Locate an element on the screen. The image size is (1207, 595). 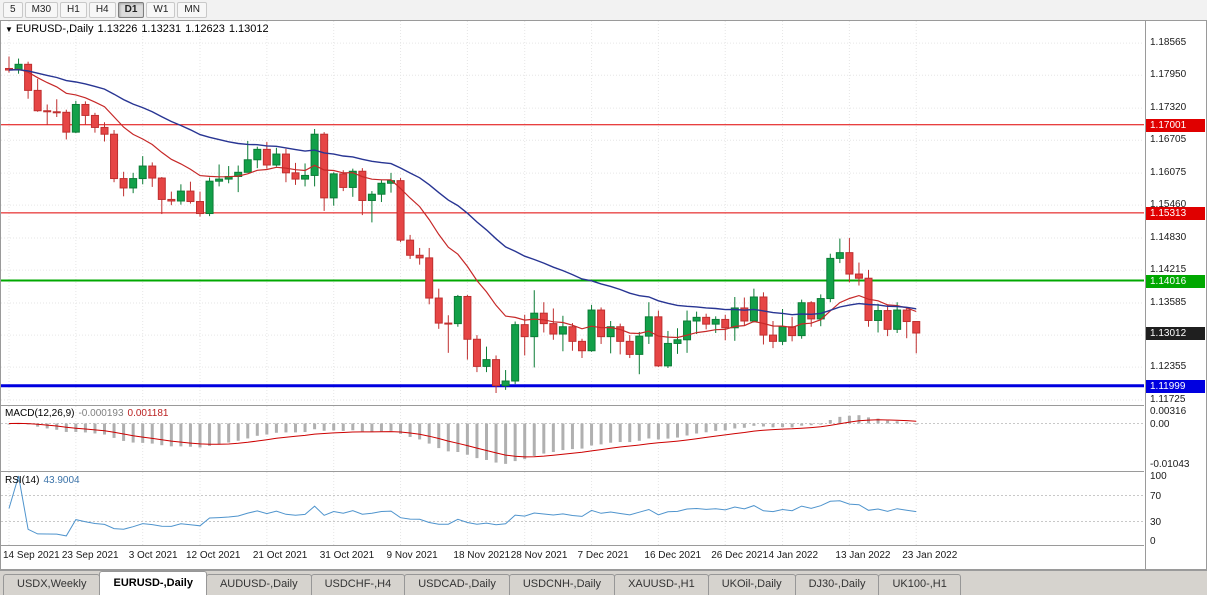
ohlc-close: 1.13012 is located at coordinates (248, 29).